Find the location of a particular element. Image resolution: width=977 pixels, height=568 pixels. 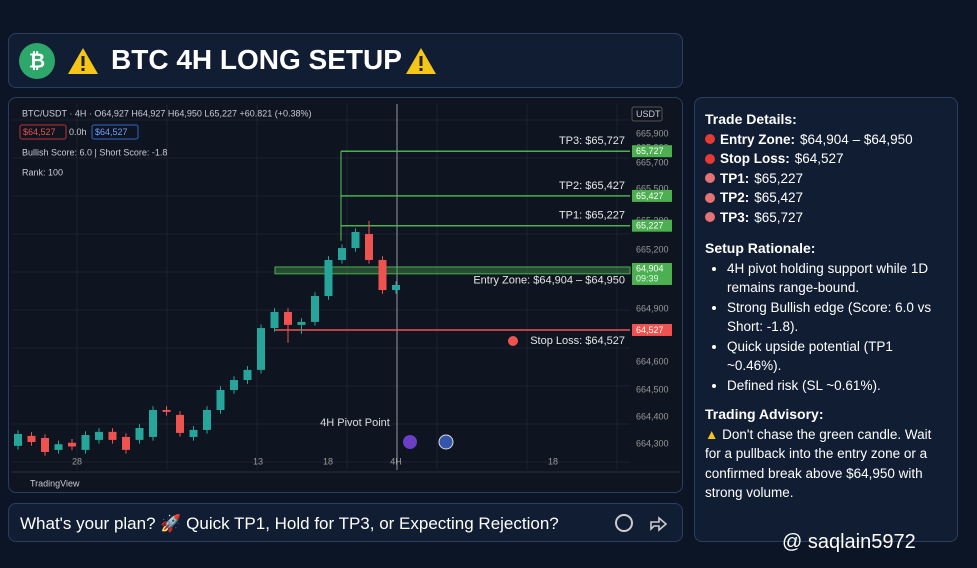

detail-value: $64,904 – $64,950 is located at coordinates (856, 139).